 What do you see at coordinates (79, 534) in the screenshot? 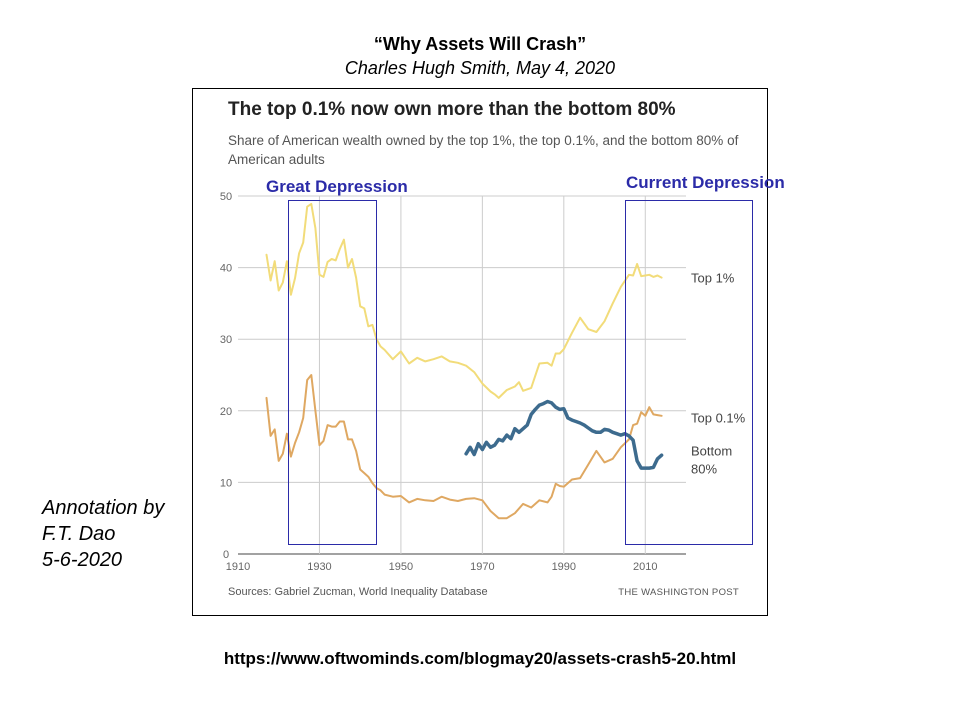
I see `annotation-line: F.T. Dao` at bounding box center [79, 534].